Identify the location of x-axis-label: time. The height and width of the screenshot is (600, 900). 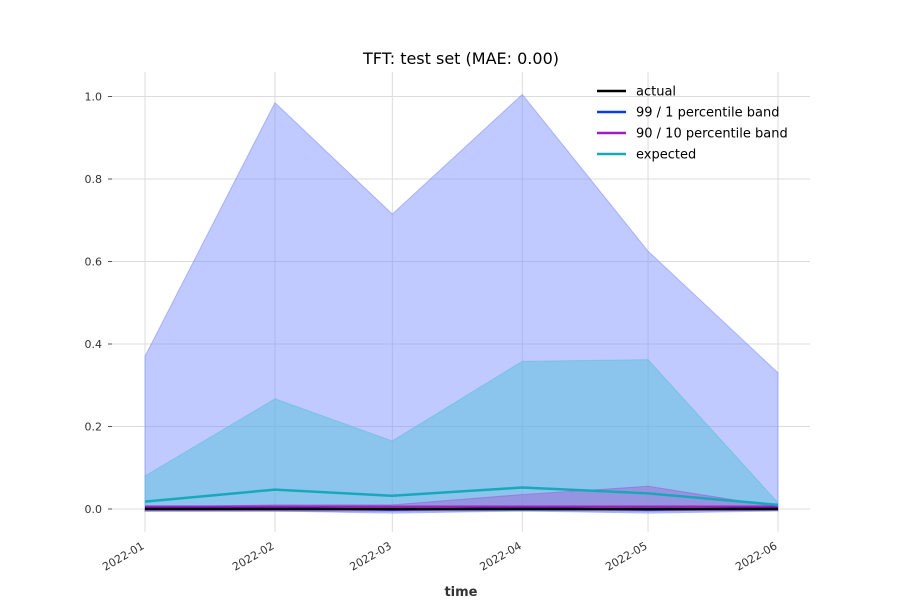
(460, 592).